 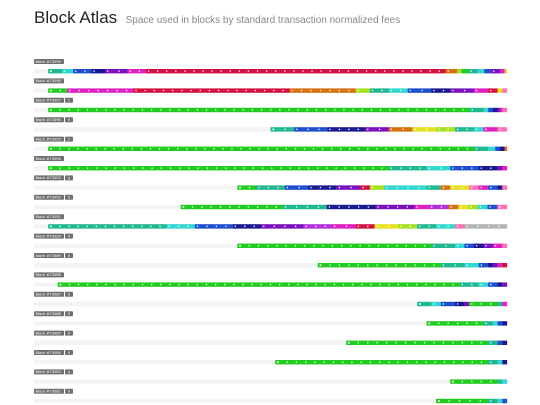 What do you see at coordinates (49, 314) in the screenshot?
I see `block-label: Block #73086` at bounding box center [49, 314].